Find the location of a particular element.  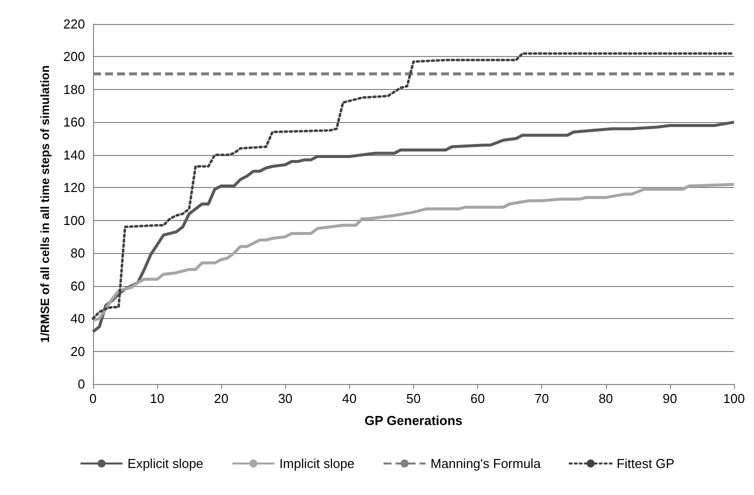

x-tick-label: 40 is located at coordinates (349, 398).